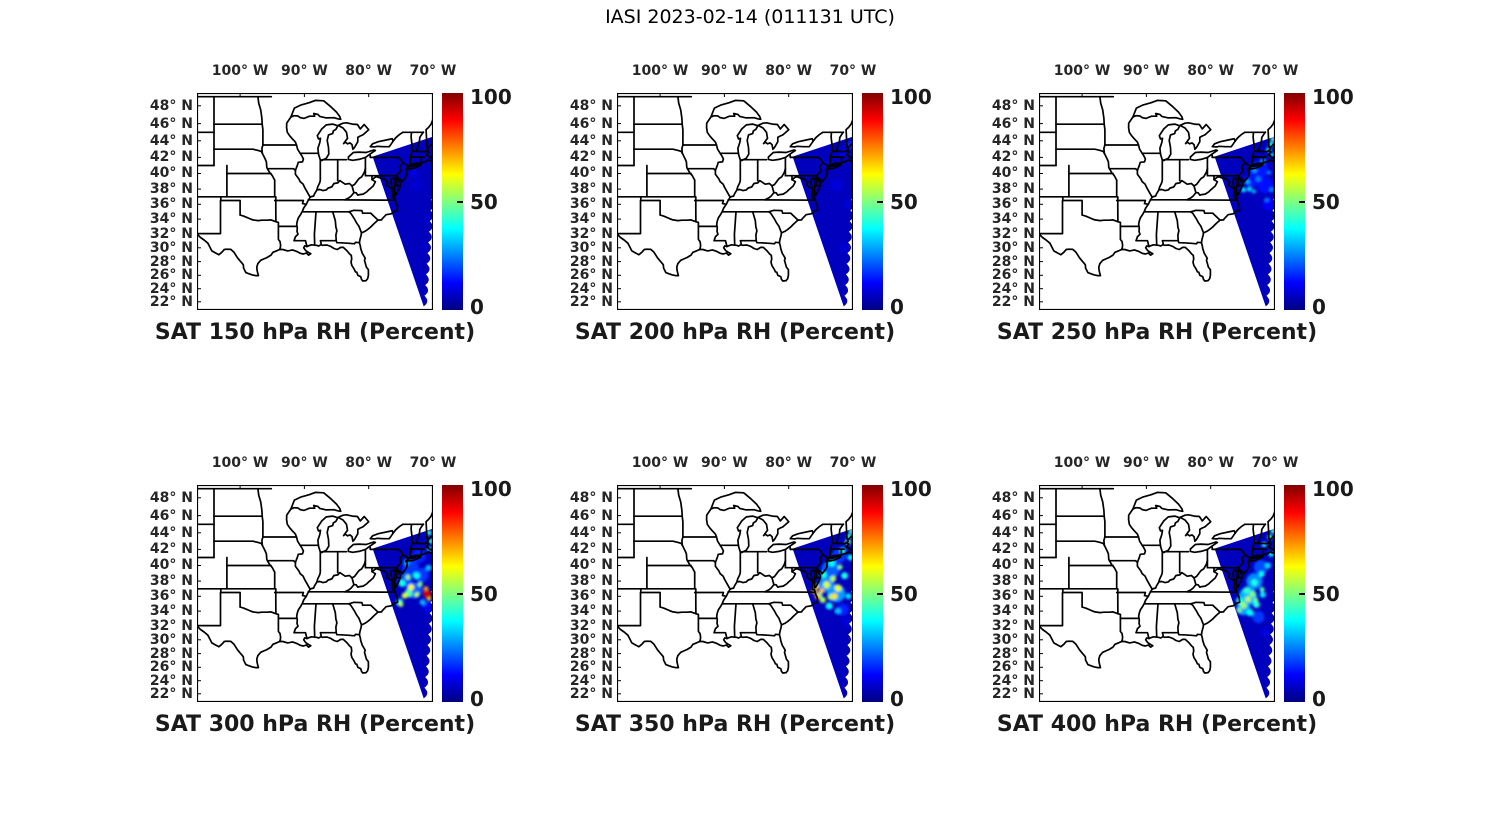  I want to click on panel-title: SAT 350 hPa RH (Percent), so click(735, 724).